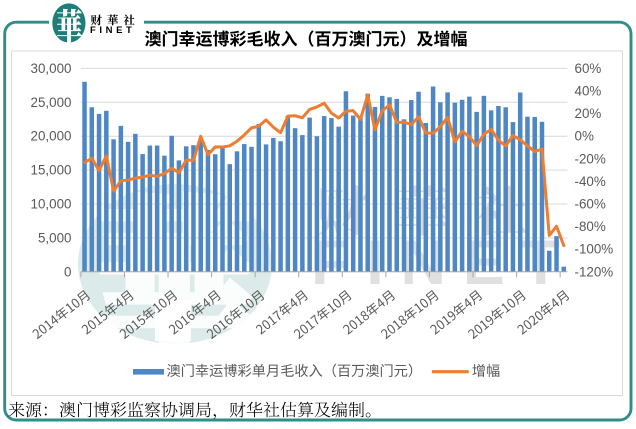  Describe the element at coordinates (67, 271) in the screenshot. I see `svg-text: 0` at that location.